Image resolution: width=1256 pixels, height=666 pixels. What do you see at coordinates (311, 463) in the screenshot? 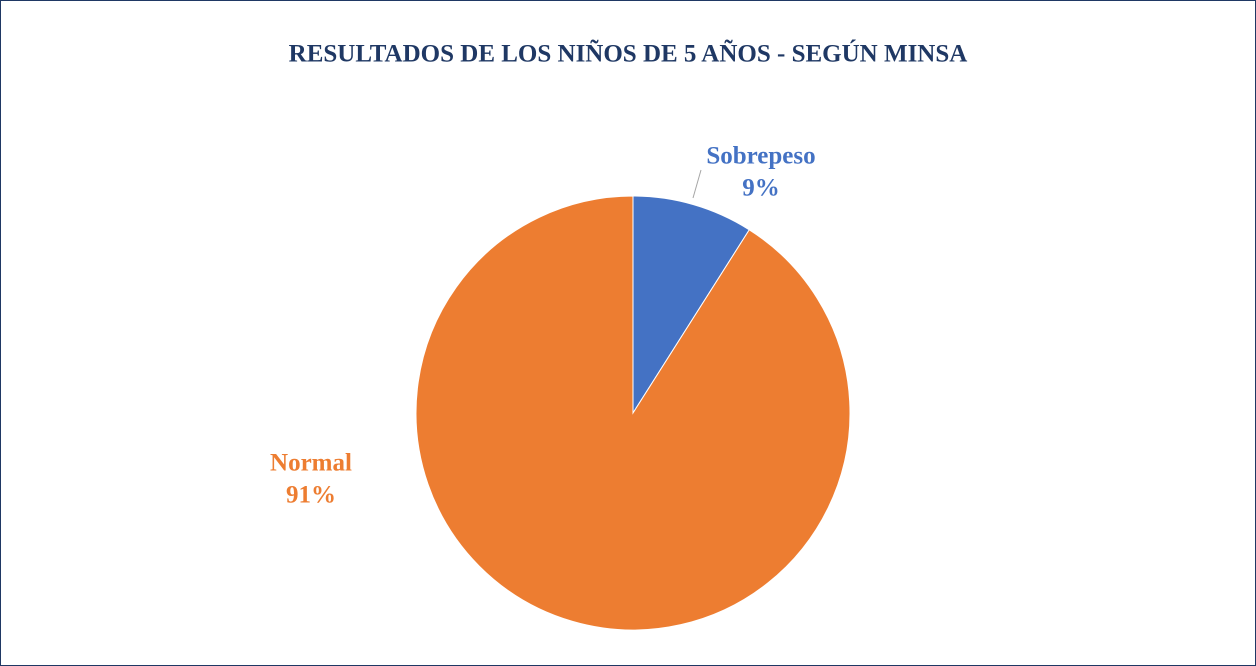
I see `slice-category-label: Normal` at bounding box center [311, 463].